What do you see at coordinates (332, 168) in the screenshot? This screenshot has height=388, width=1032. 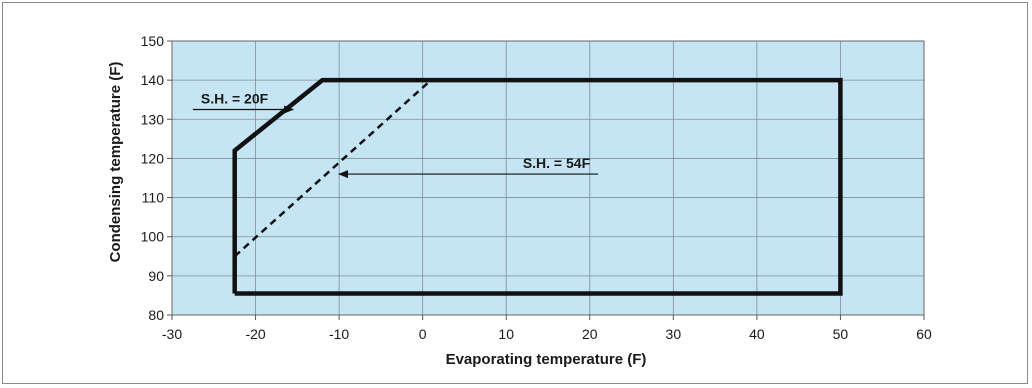 I see `dashed-envelope-line` at bounding box center [332, 168].